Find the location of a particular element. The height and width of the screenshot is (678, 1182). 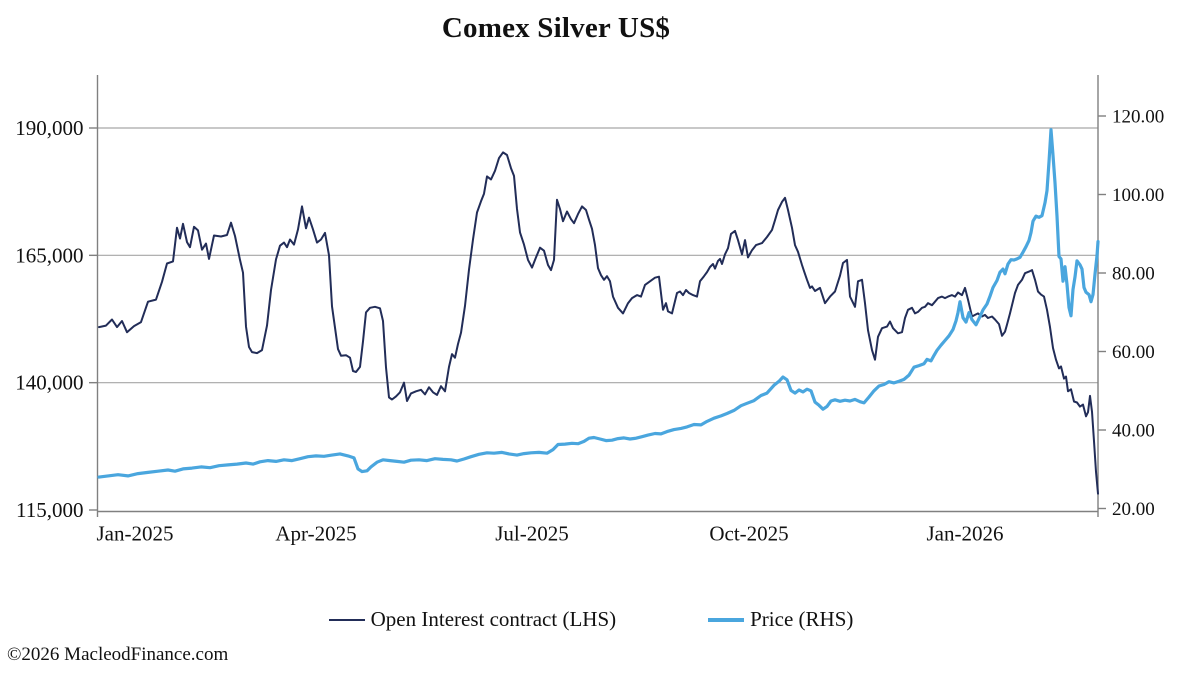

left-axis-label: 190,000 is located at coordinates (49, 128).